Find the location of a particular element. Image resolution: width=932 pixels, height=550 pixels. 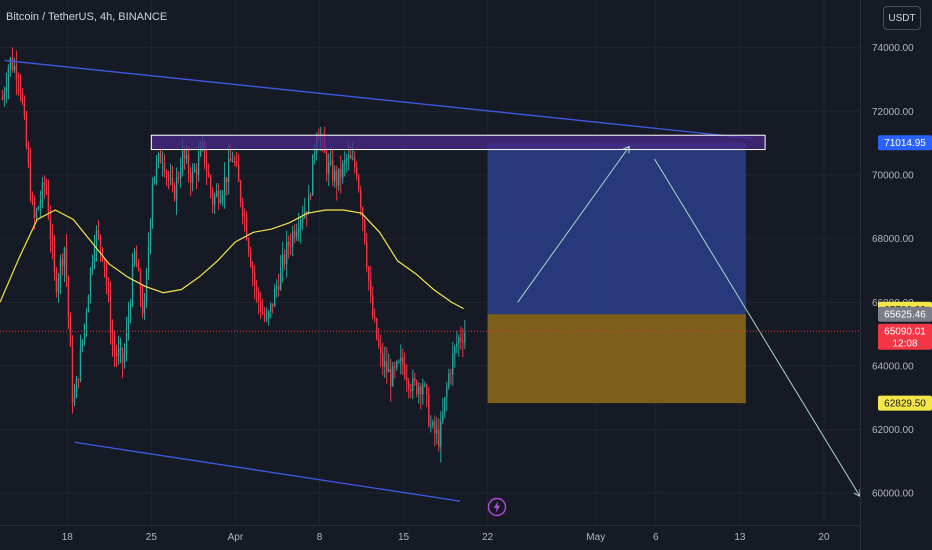

lower-trendline is located at coordinates (267, 471).